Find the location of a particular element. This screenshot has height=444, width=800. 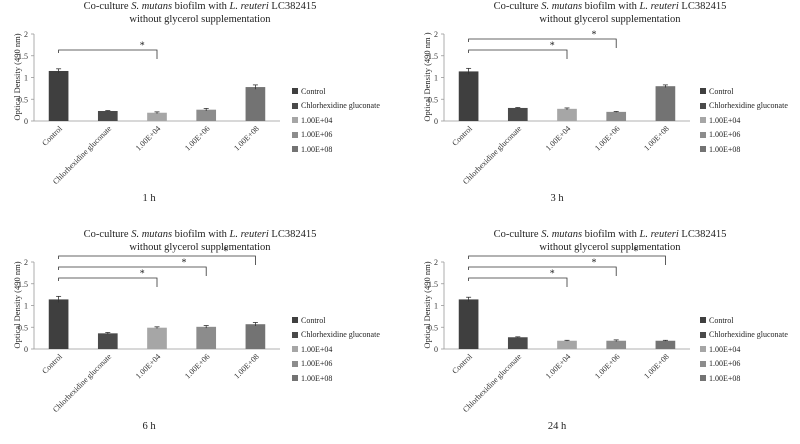

legend-label: 1.00E+04 is located at coordinates (317, 349).